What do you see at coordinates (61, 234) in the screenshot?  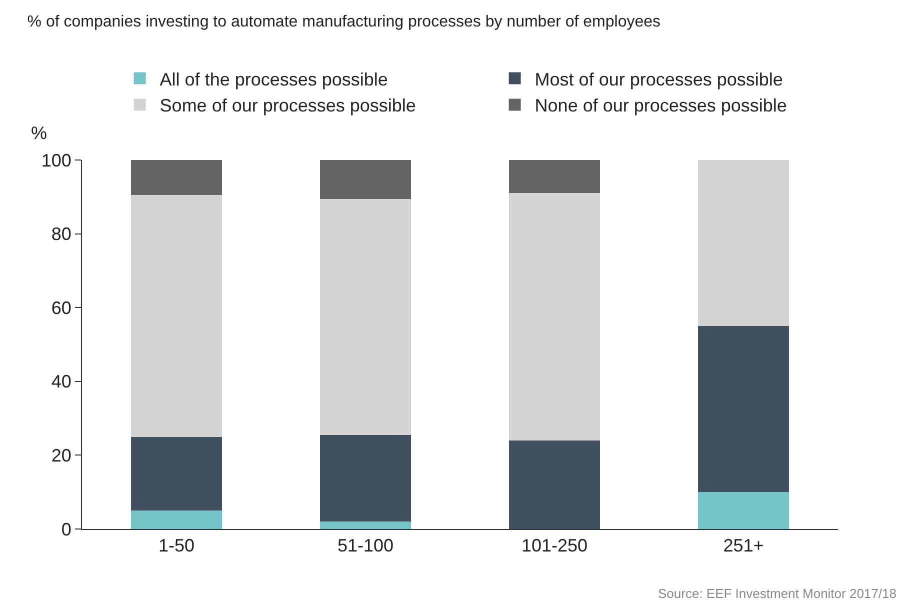 I see `y-tick-label: 80` at bounding box center [61, 234].